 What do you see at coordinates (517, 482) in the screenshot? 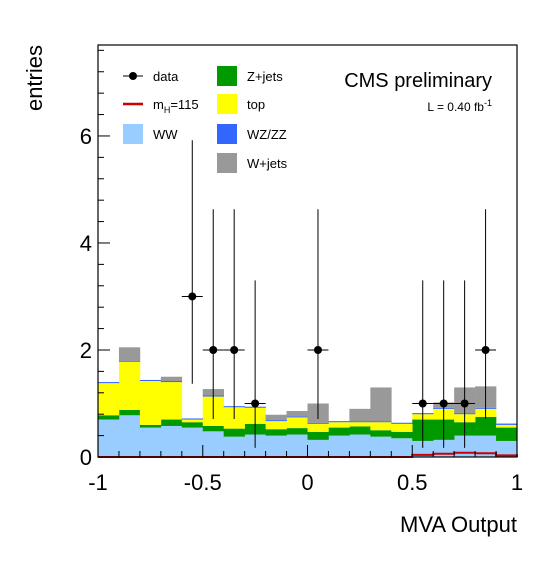
I see `x-tick-label: 1` at bounding box center [517, 482].